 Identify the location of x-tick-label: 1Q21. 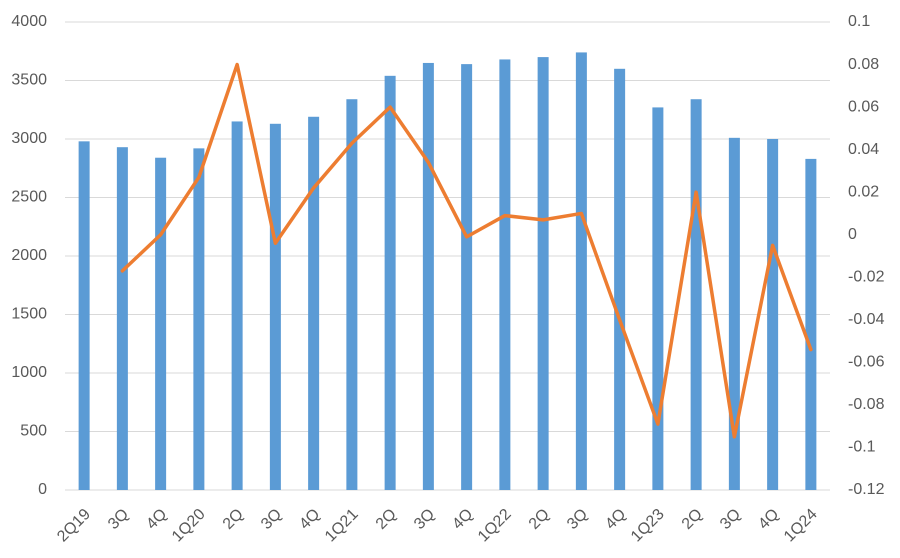
(342, 526).